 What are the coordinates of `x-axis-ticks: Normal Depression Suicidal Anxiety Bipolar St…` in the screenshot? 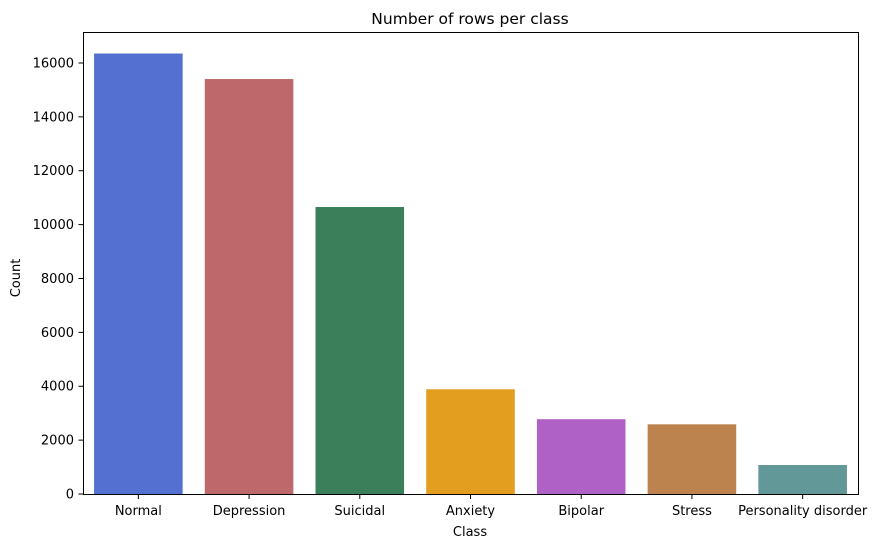 It's located at (491, 506).